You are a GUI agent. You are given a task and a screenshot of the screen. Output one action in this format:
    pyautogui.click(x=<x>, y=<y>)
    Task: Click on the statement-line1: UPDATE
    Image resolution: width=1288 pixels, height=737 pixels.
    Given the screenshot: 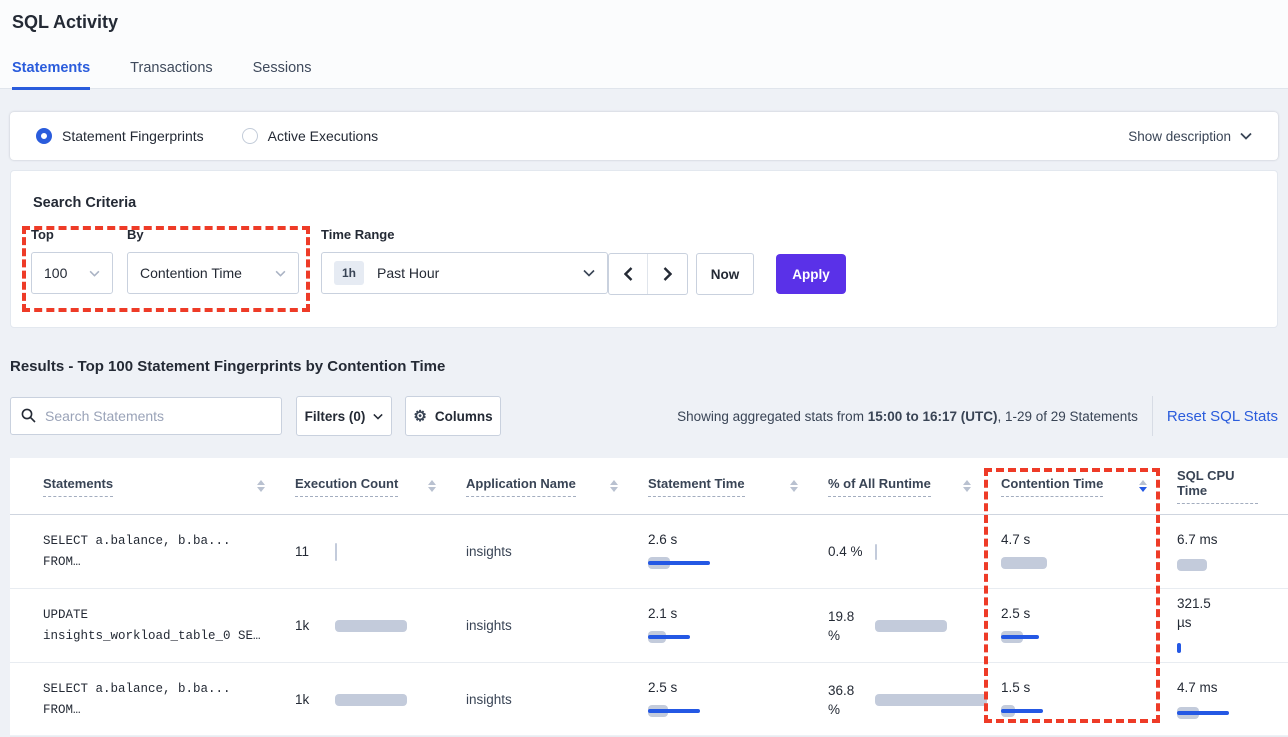 What is the action you would take?
    pyautogui.click(x=66, y=614)
    